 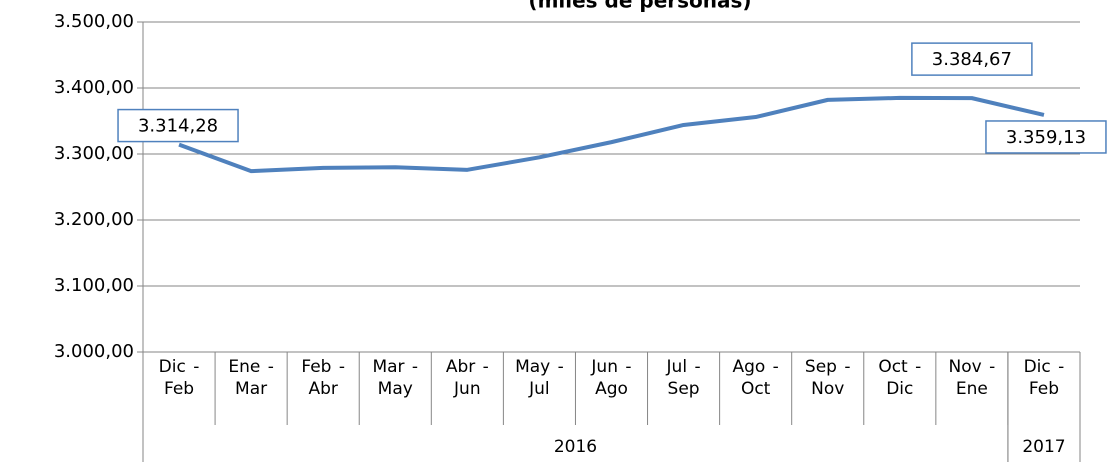 What do you see at coordinates (539, 378) in the screenshot?
I see `x-tick-label: May - Jul` at bounding box center [539, 378].